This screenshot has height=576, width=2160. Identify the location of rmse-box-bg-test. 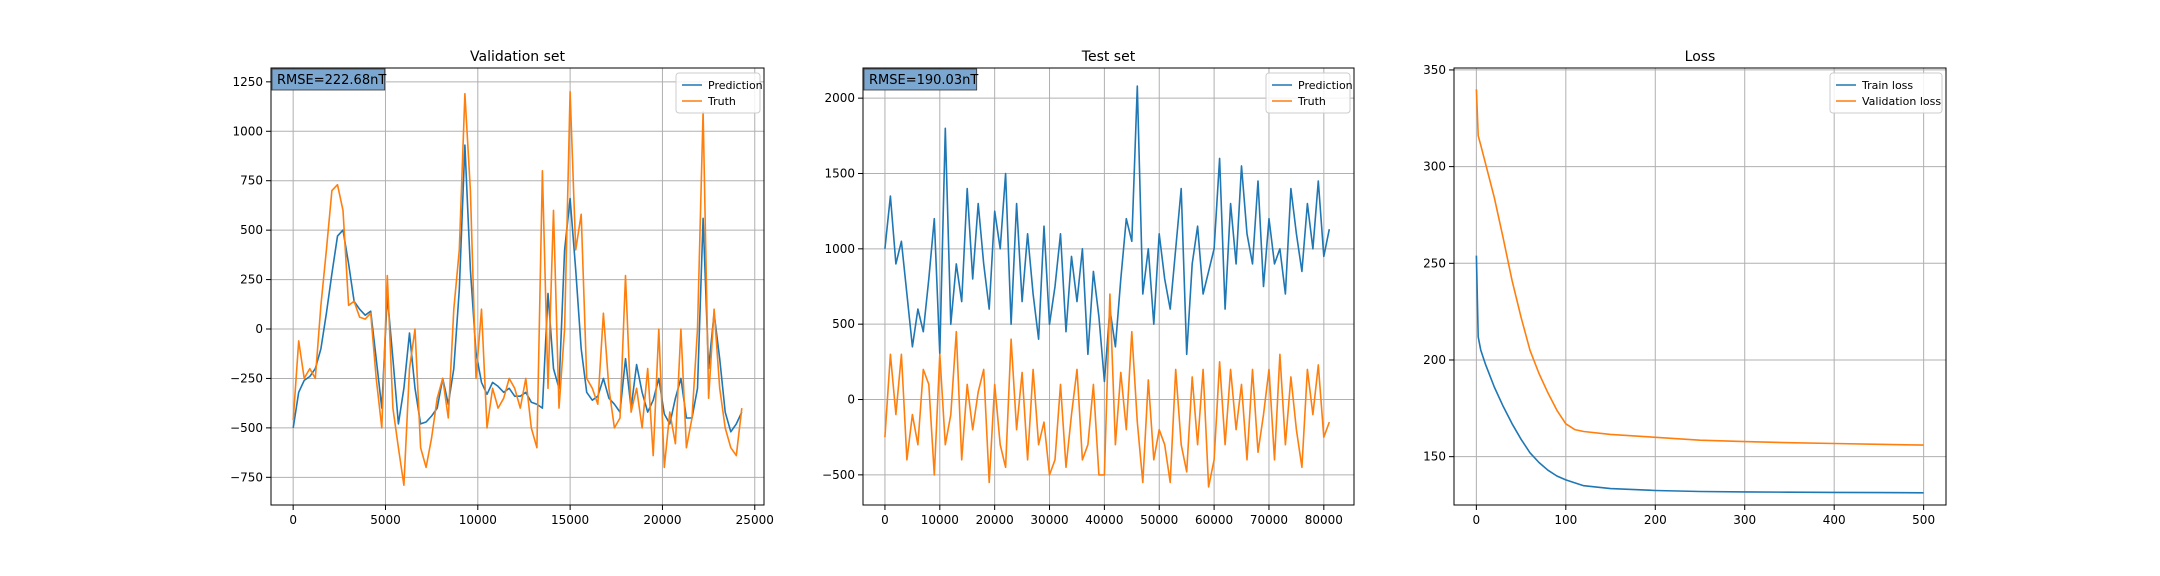
(920, 79).